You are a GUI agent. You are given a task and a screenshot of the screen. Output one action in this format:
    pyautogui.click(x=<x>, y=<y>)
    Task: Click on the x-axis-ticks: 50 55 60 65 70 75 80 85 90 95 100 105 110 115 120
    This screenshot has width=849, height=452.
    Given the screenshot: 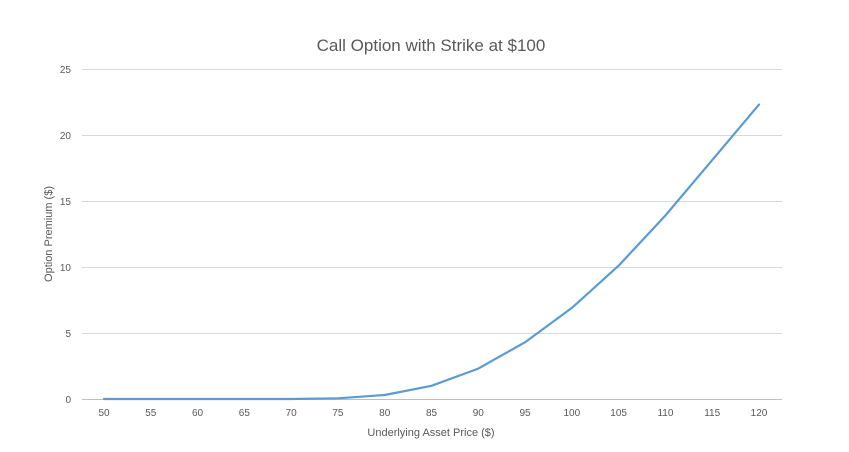 What is the action you would take?
    pyautogui.click(x=432, y=413)
    